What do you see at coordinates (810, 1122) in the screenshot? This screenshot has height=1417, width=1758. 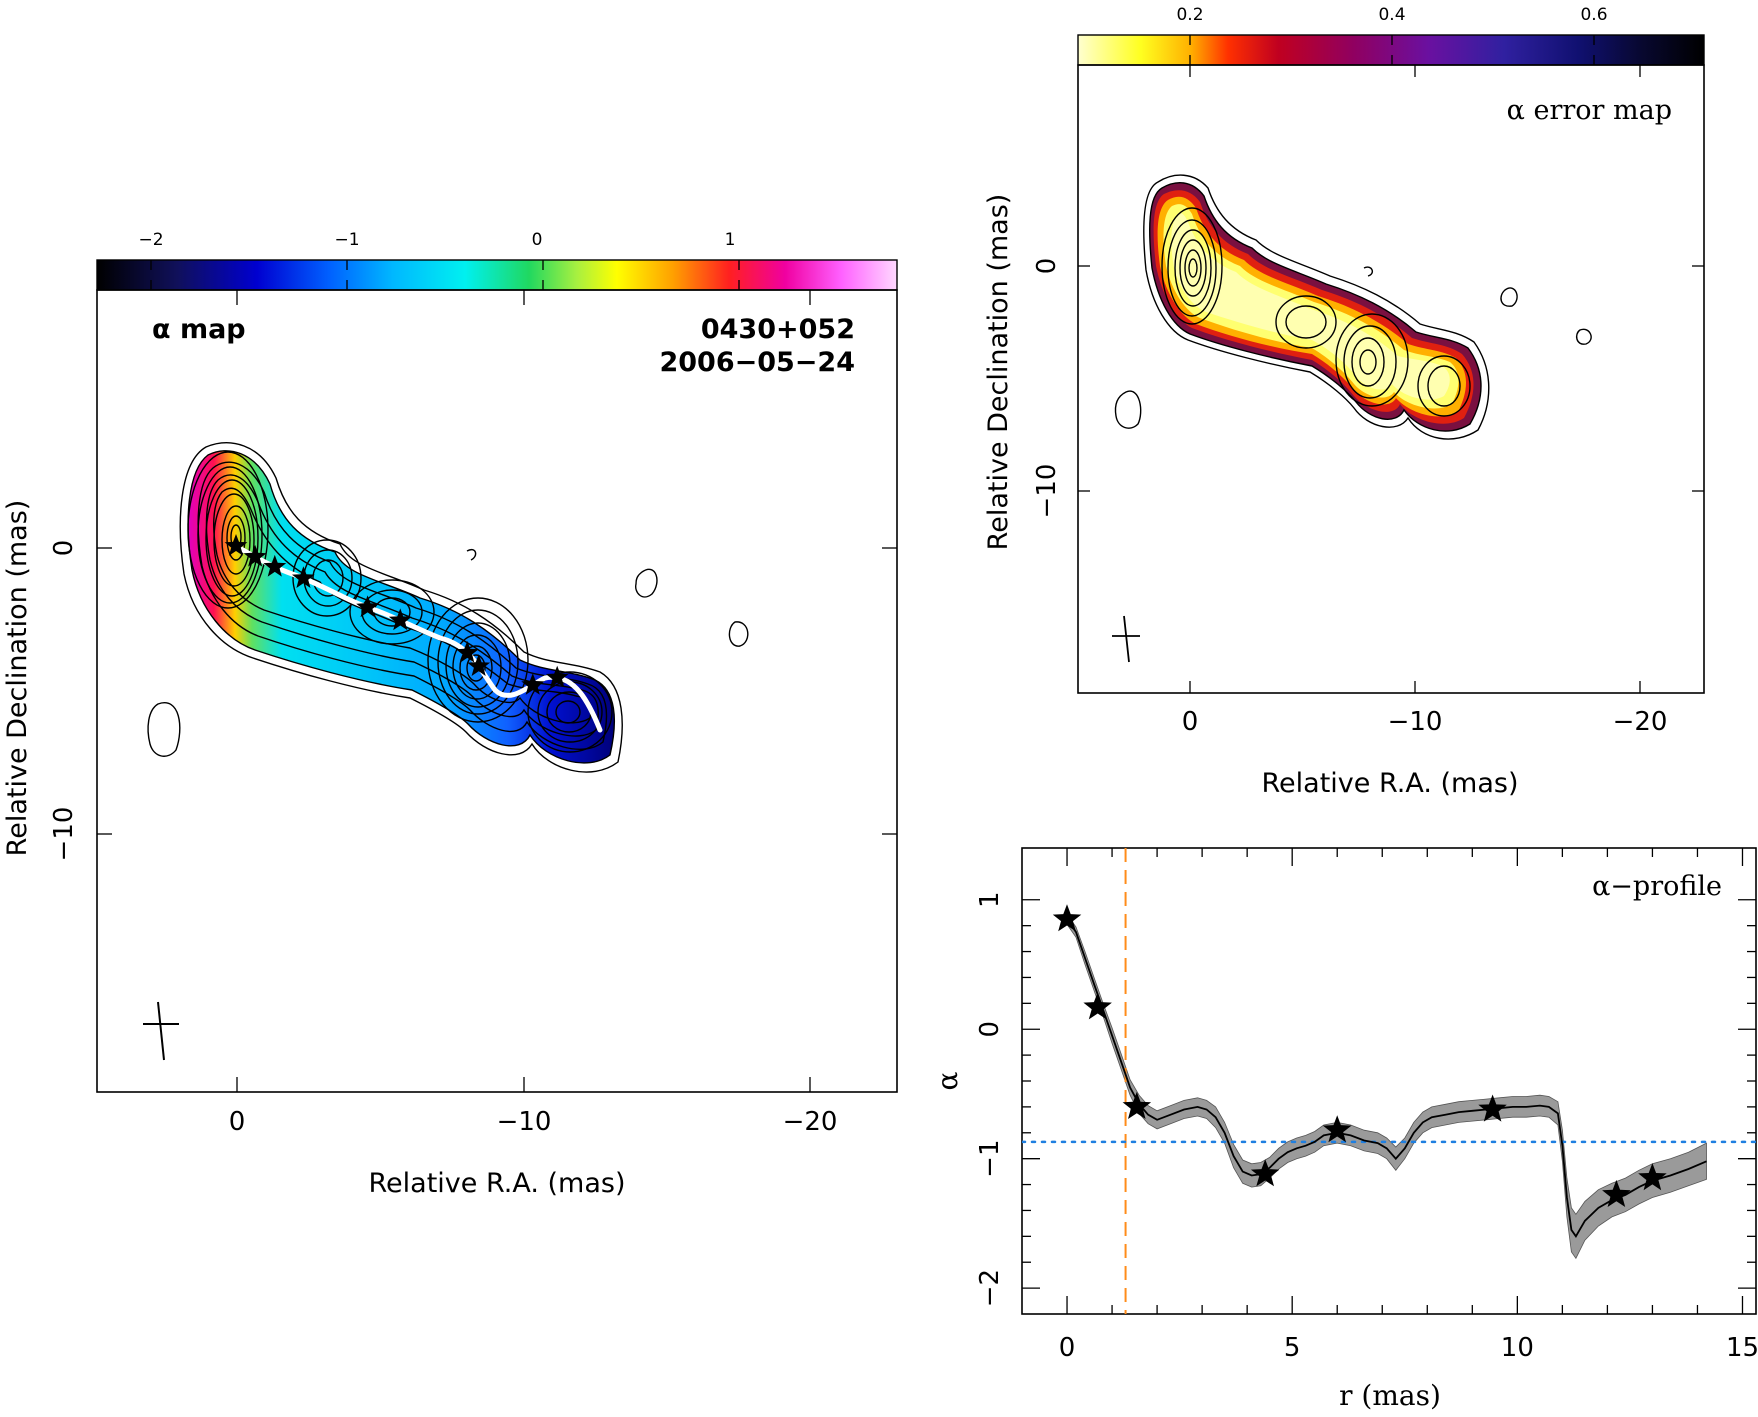 I see `alpha-x-tick-label: −20` at bounding box center [810, 1122].